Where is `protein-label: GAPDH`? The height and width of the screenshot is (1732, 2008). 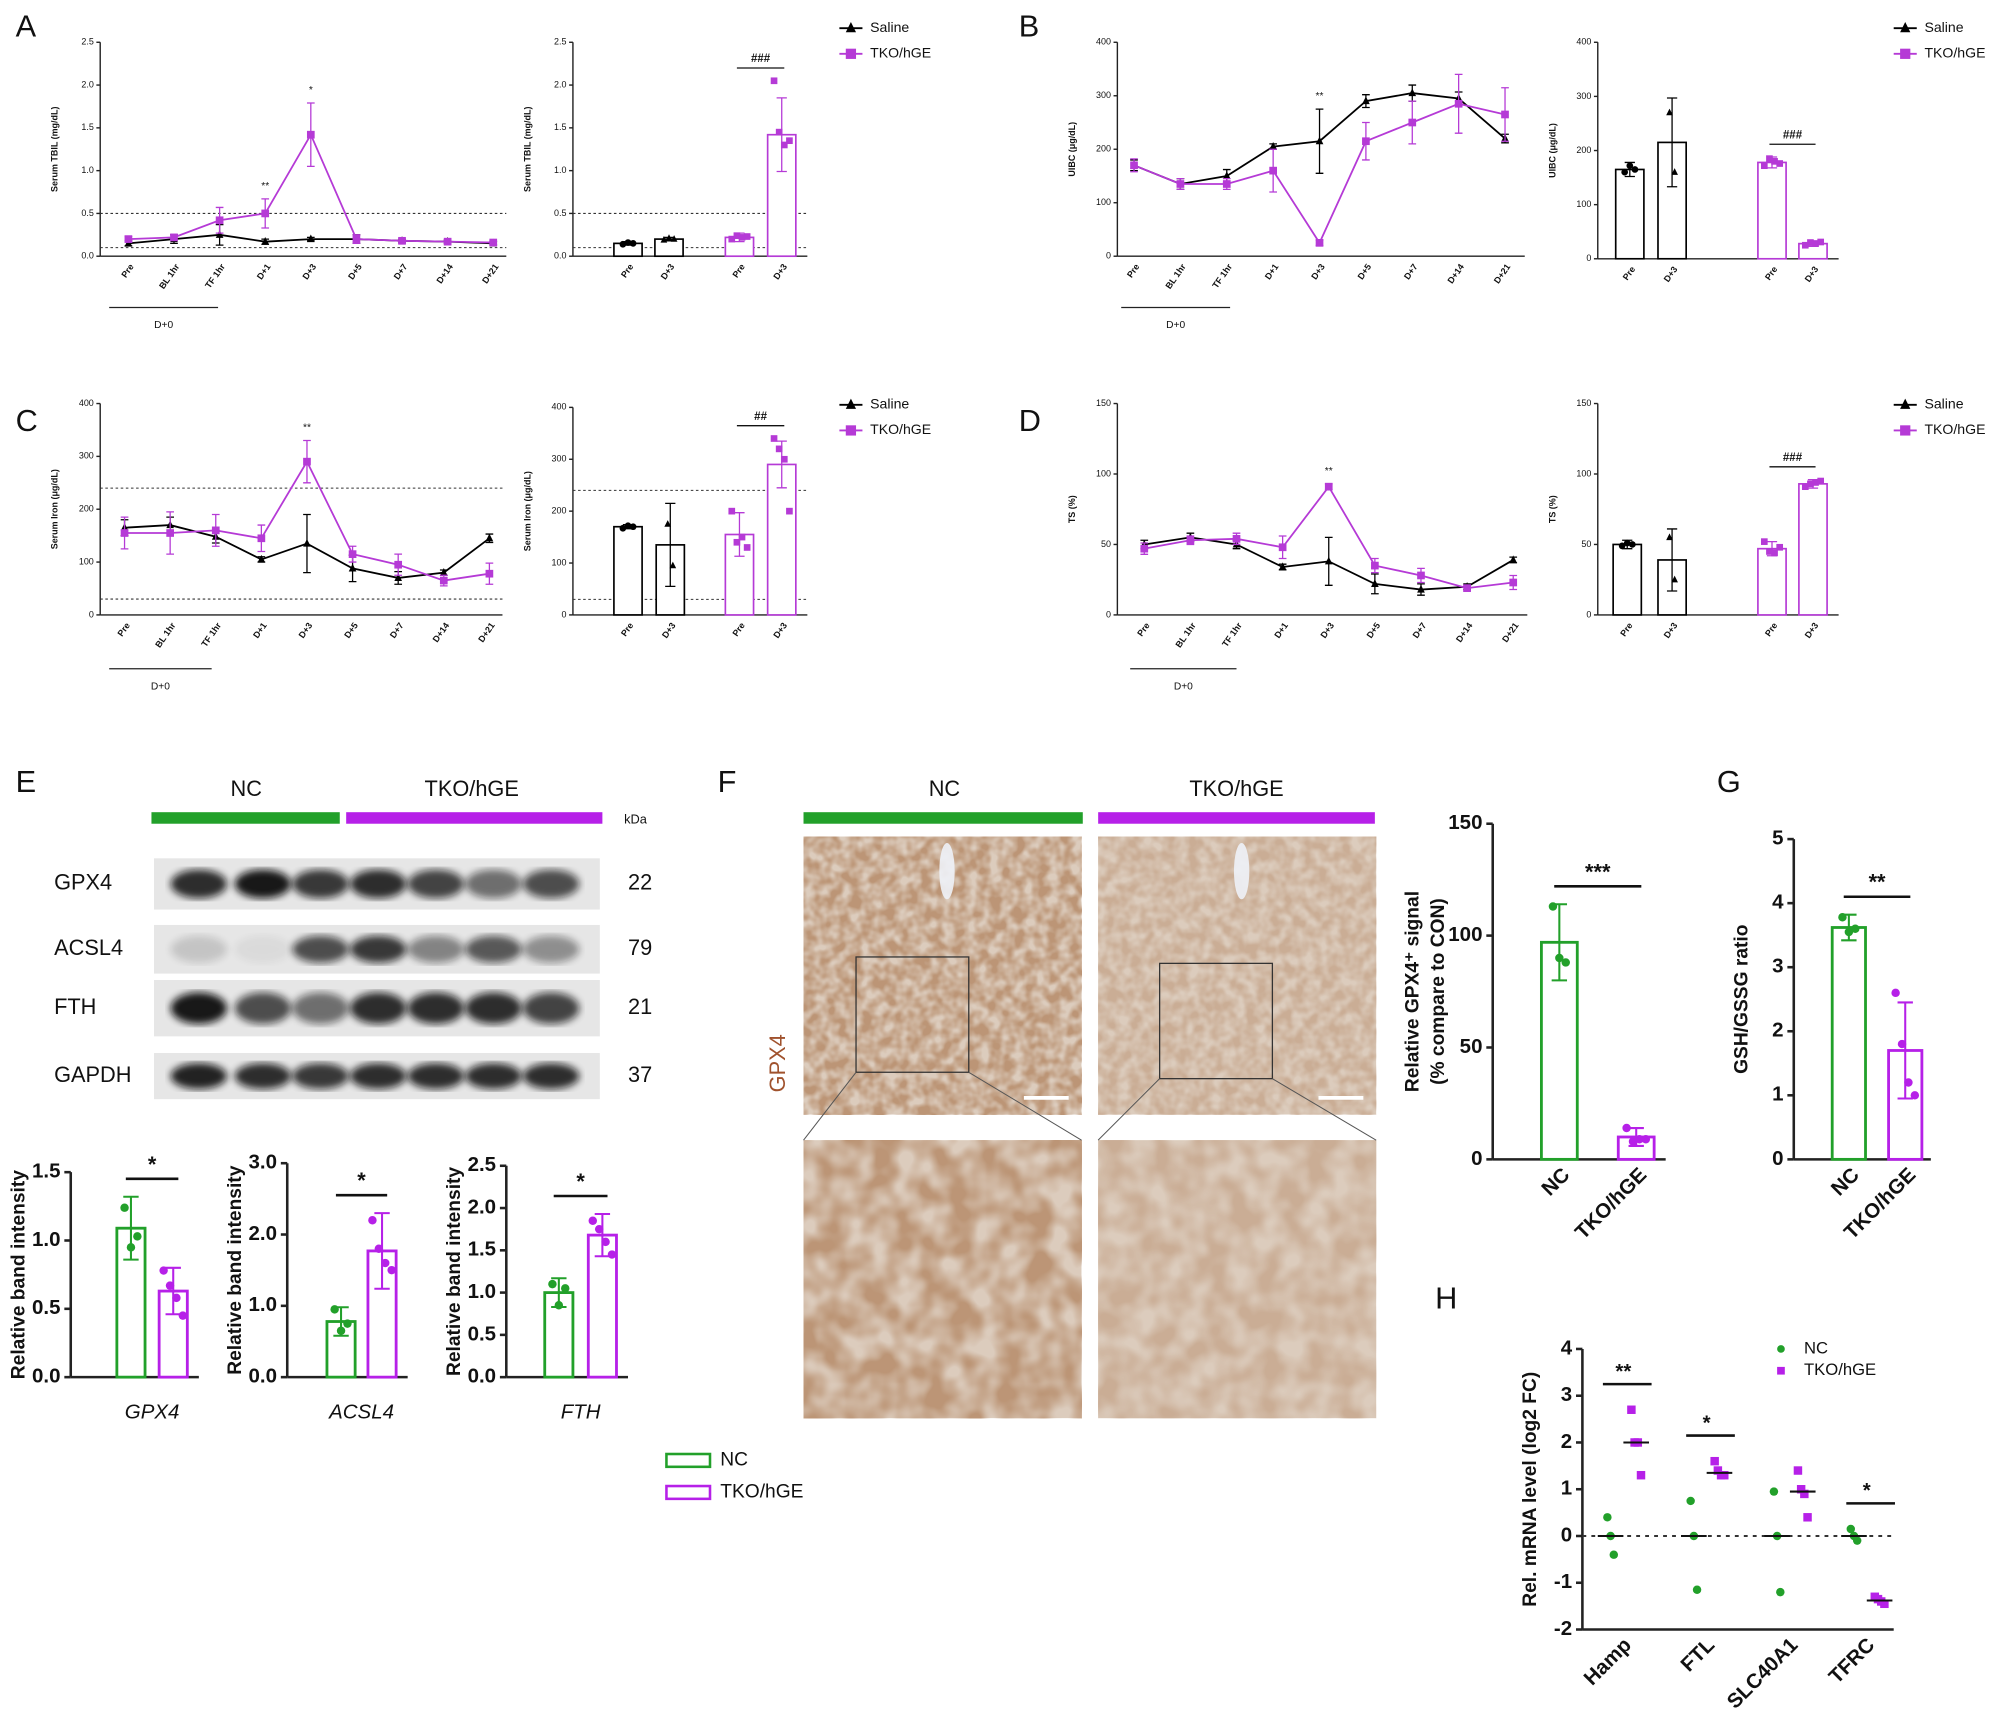
protein-label: GAPDH is located at coordinates (92, 1074).